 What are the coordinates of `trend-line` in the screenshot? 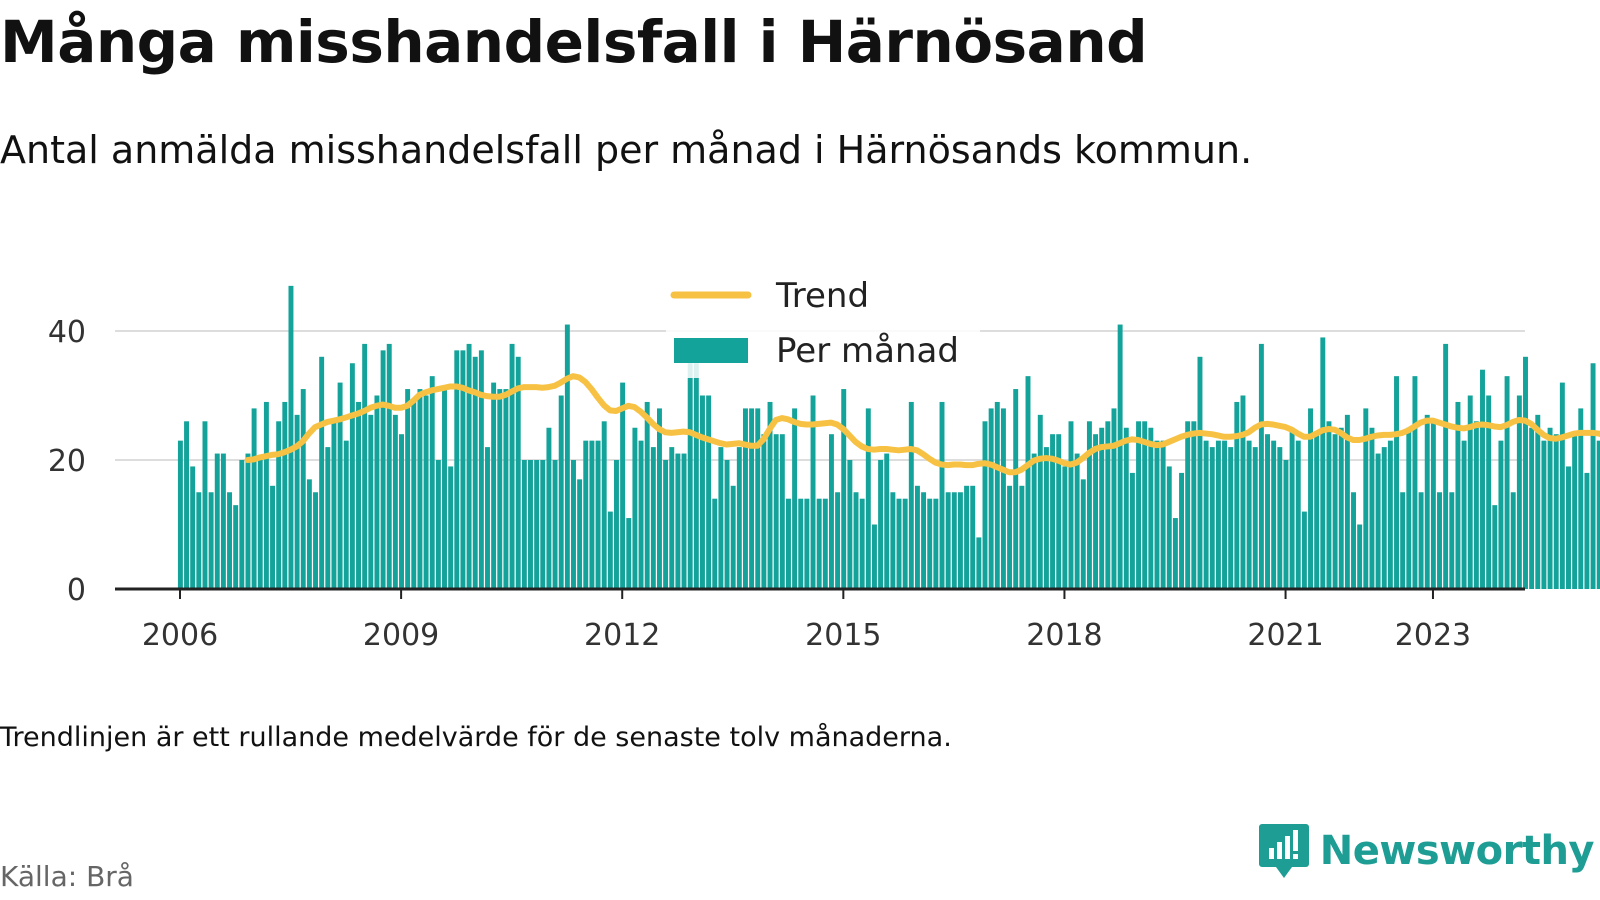 It's located at (922, 424).